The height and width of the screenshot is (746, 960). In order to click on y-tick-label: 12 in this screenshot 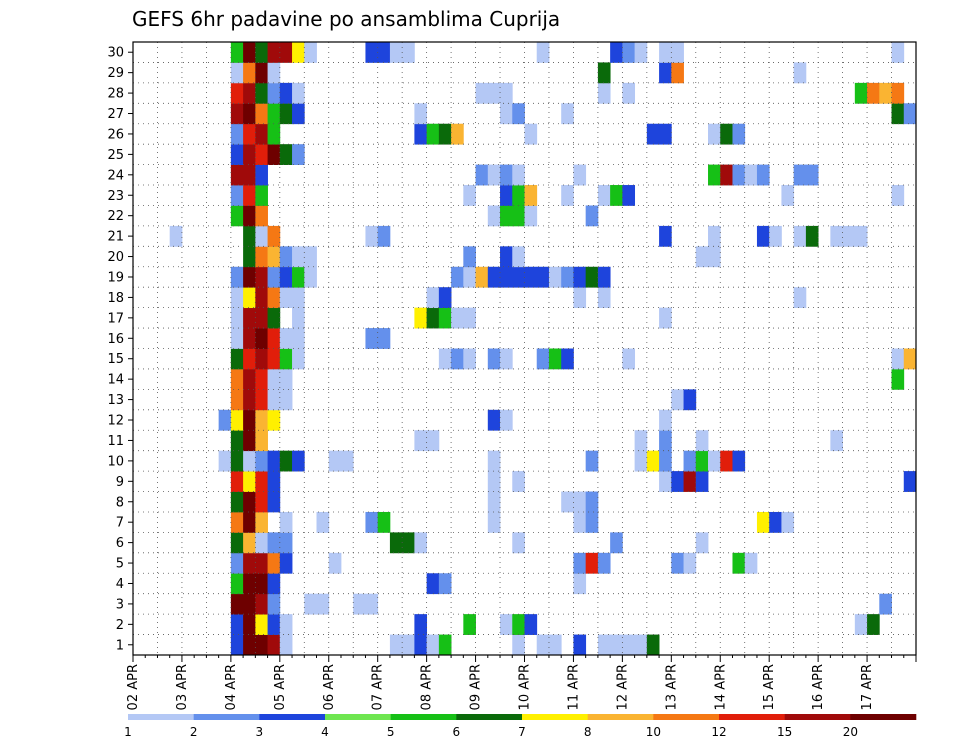, I will do `click(115, 421)`.